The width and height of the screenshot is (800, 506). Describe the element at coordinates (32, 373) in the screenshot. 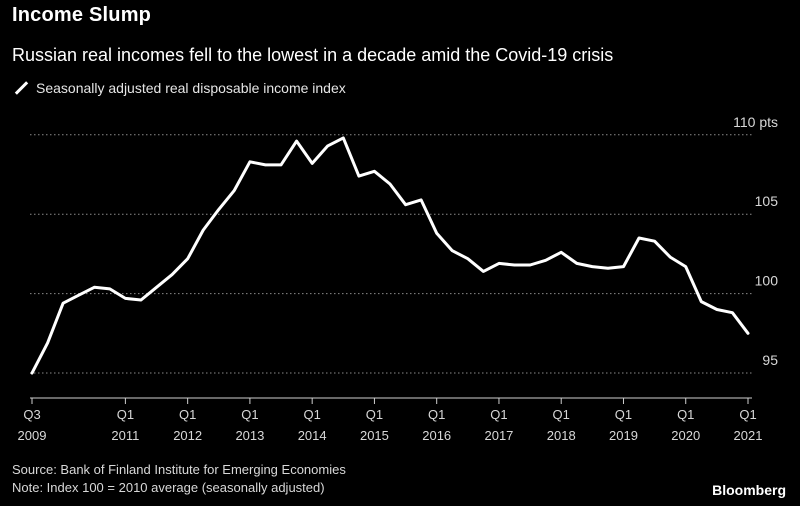

I see `data-point-2009-Q3` at that location.